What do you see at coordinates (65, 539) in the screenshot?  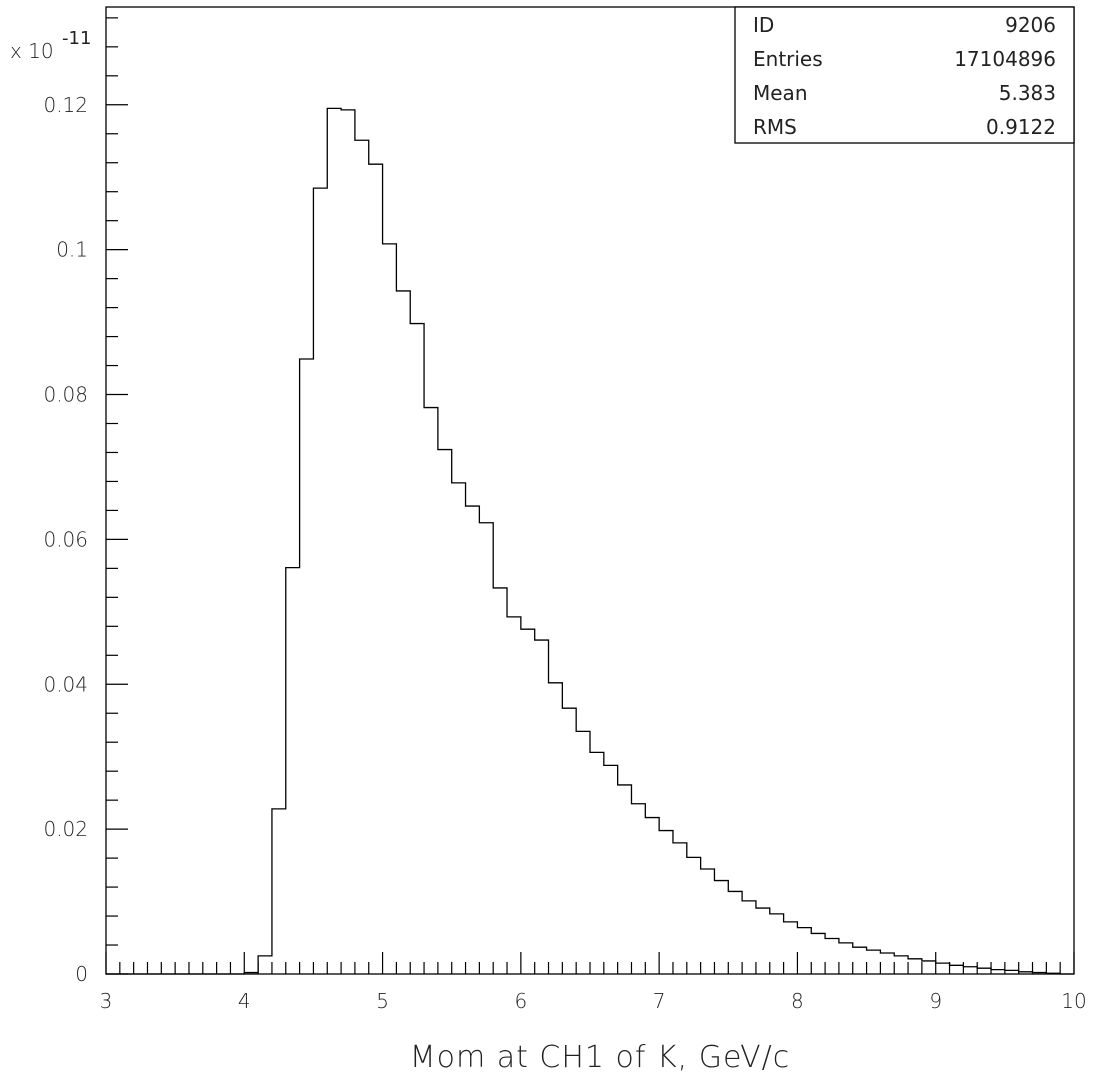 I see `y-tick-label: 0.06` at bounding box center [65, 539].